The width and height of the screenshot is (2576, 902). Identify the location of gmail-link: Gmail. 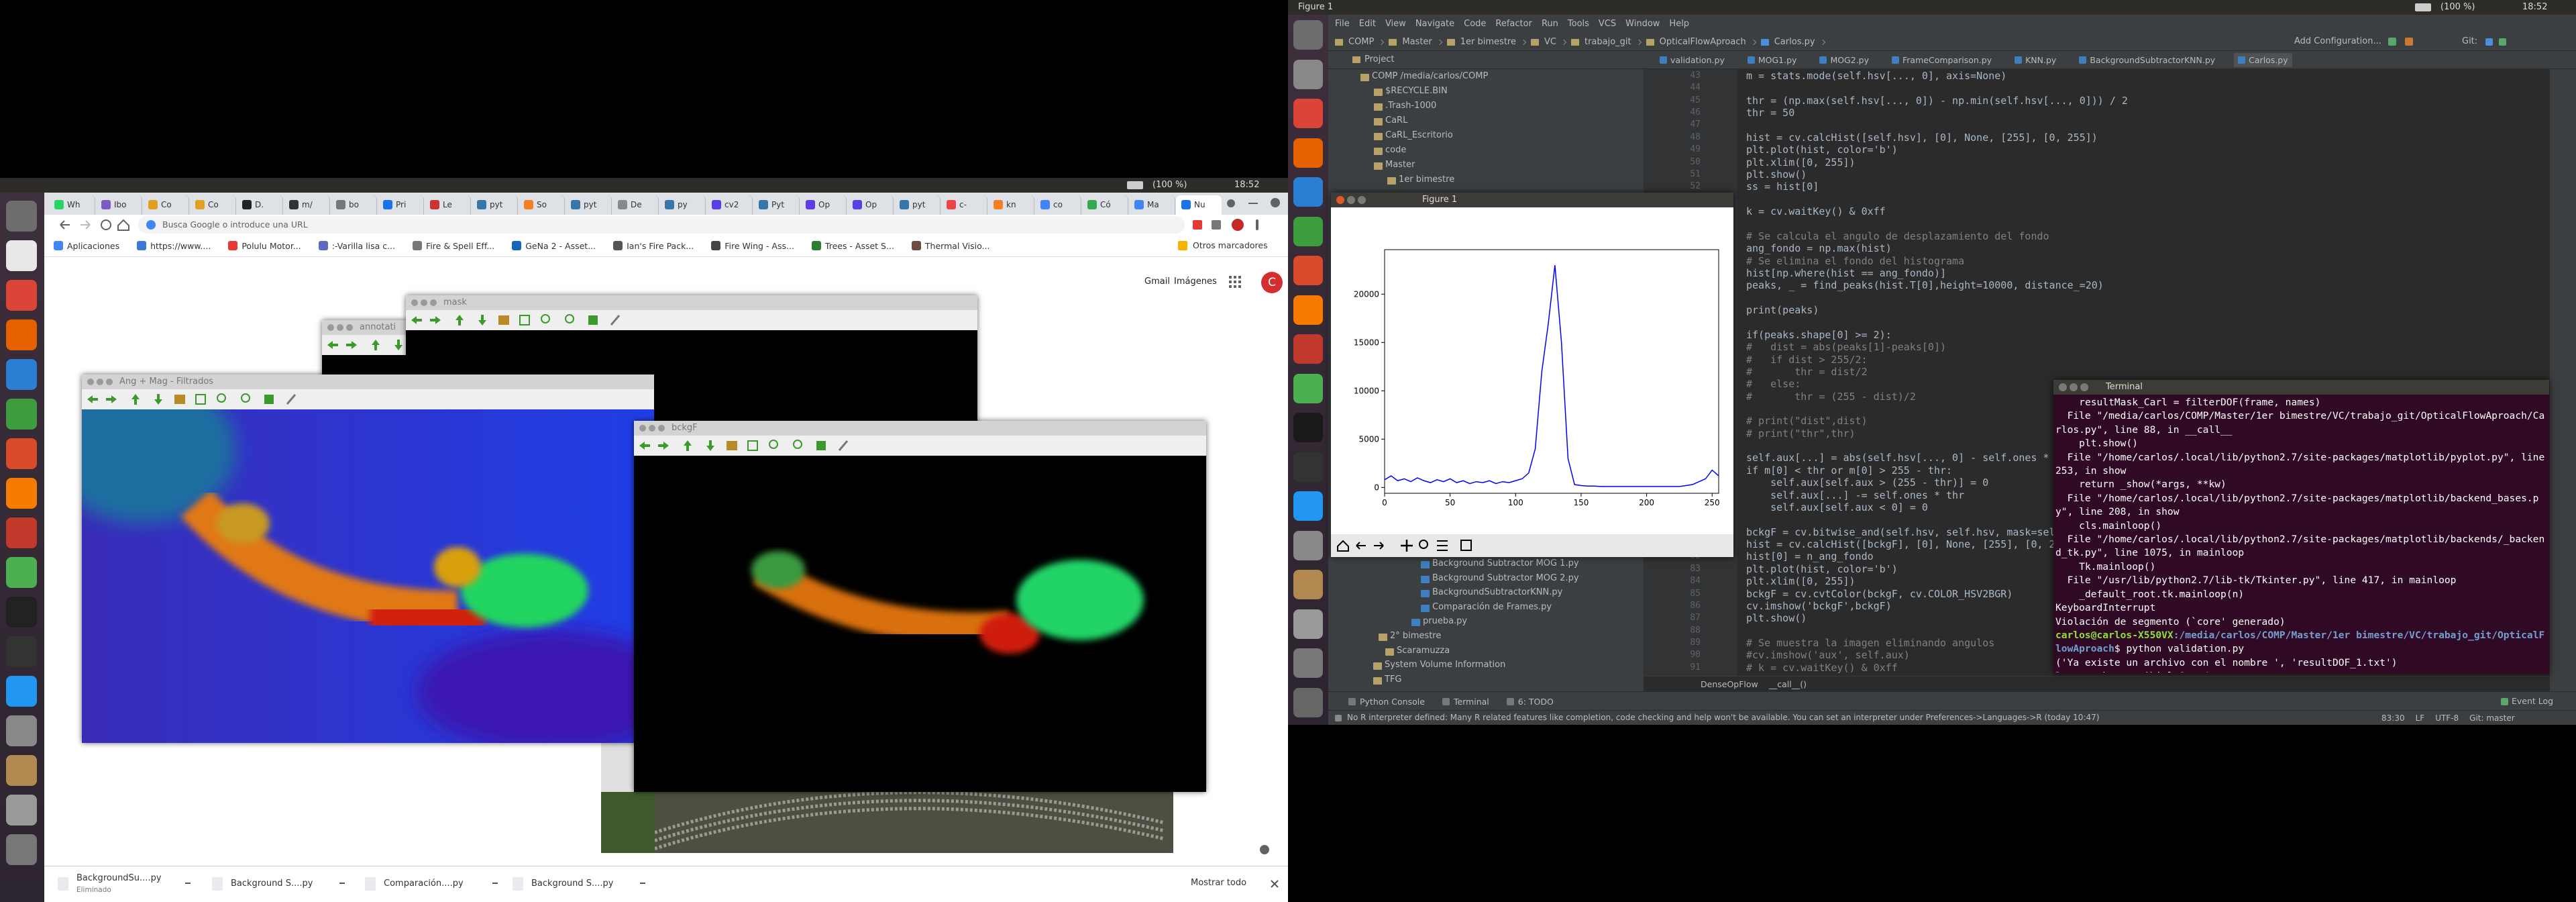
(1157, 282).